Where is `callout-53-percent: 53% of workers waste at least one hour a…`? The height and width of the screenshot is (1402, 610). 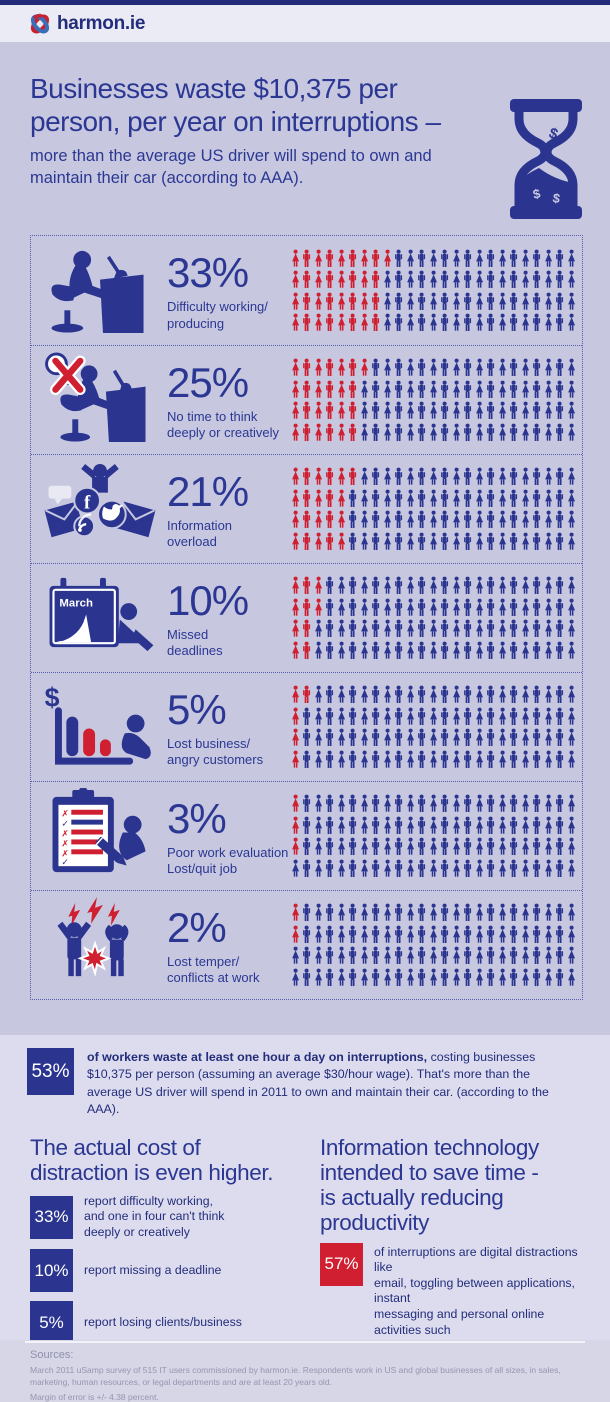
callout-53-percent: 53% of workers waste at least one hour a… is located at coordinates (318, 1083).